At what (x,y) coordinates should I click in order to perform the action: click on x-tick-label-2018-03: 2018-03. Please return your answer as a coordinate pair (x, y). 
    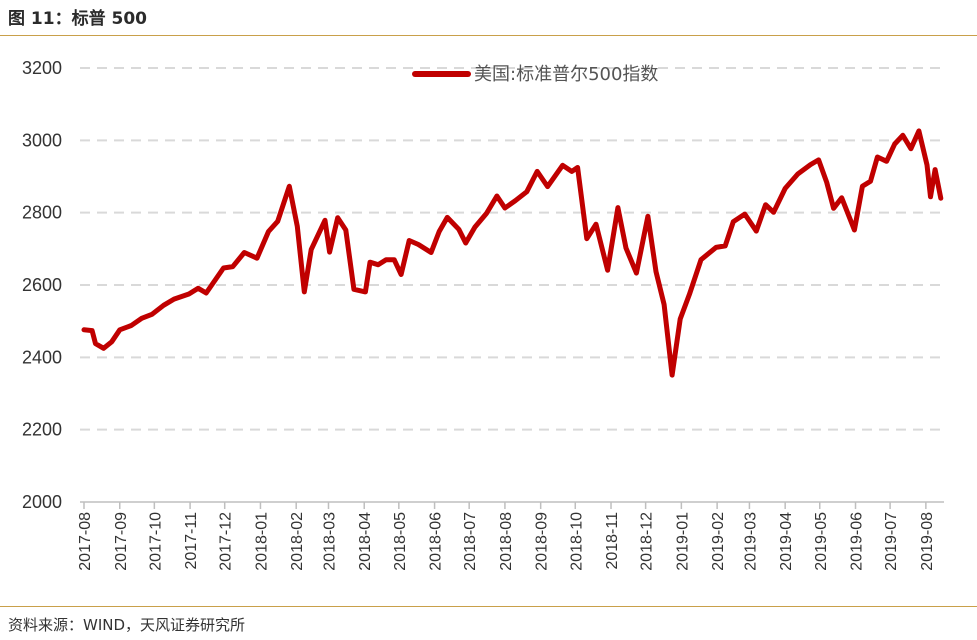
    Looking at the image, I should click on (329, 541).